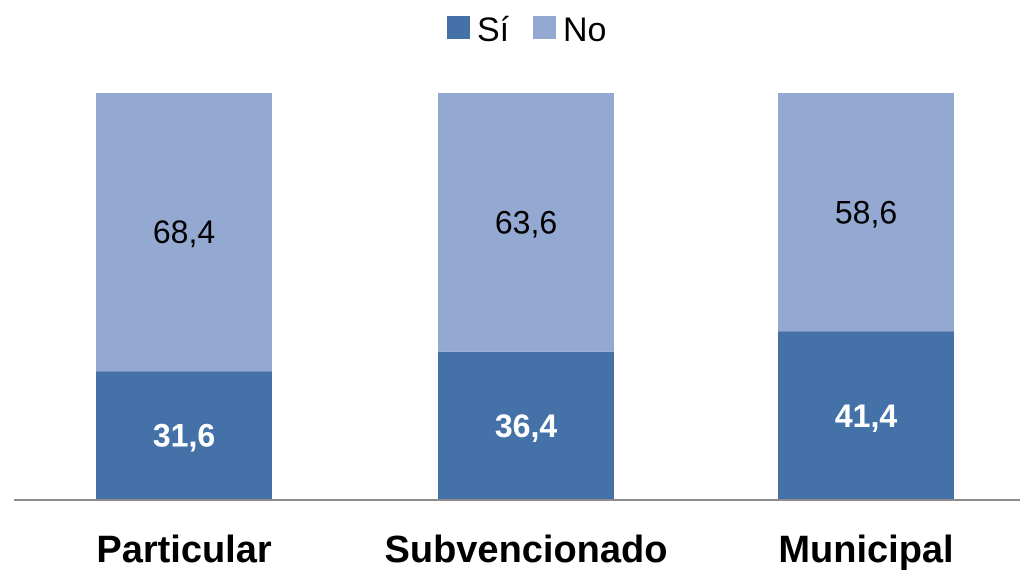 This screenshot has width=1023, height=587. I want to click on category-label-subvencionado: Subvencionado, so click(526, 550).